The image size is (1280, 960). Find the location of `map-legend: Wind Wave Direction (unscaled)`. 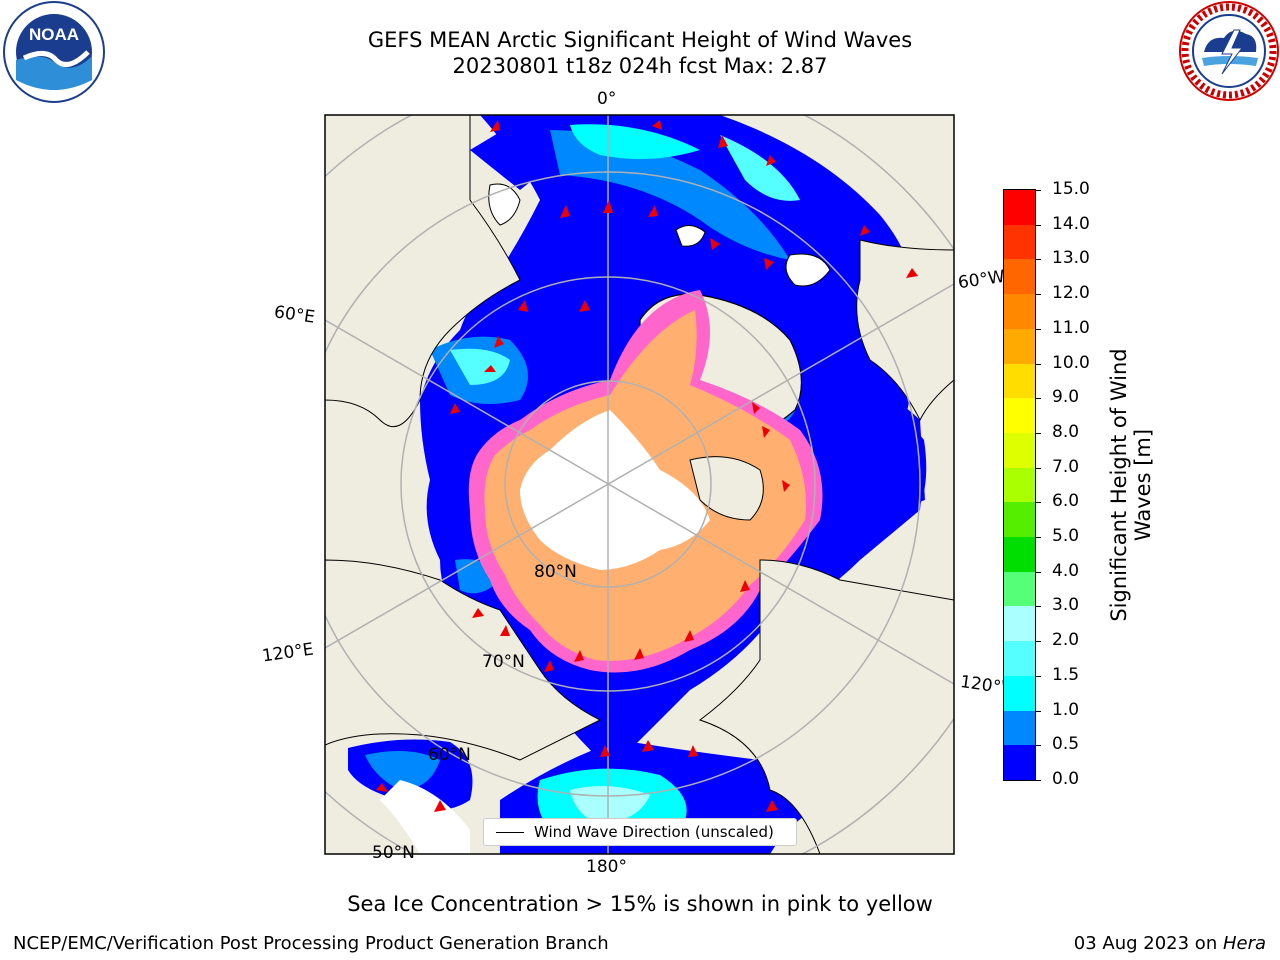

map-legend: Wind Wave Direction (unscaled) is located at coordinates (640, 832).